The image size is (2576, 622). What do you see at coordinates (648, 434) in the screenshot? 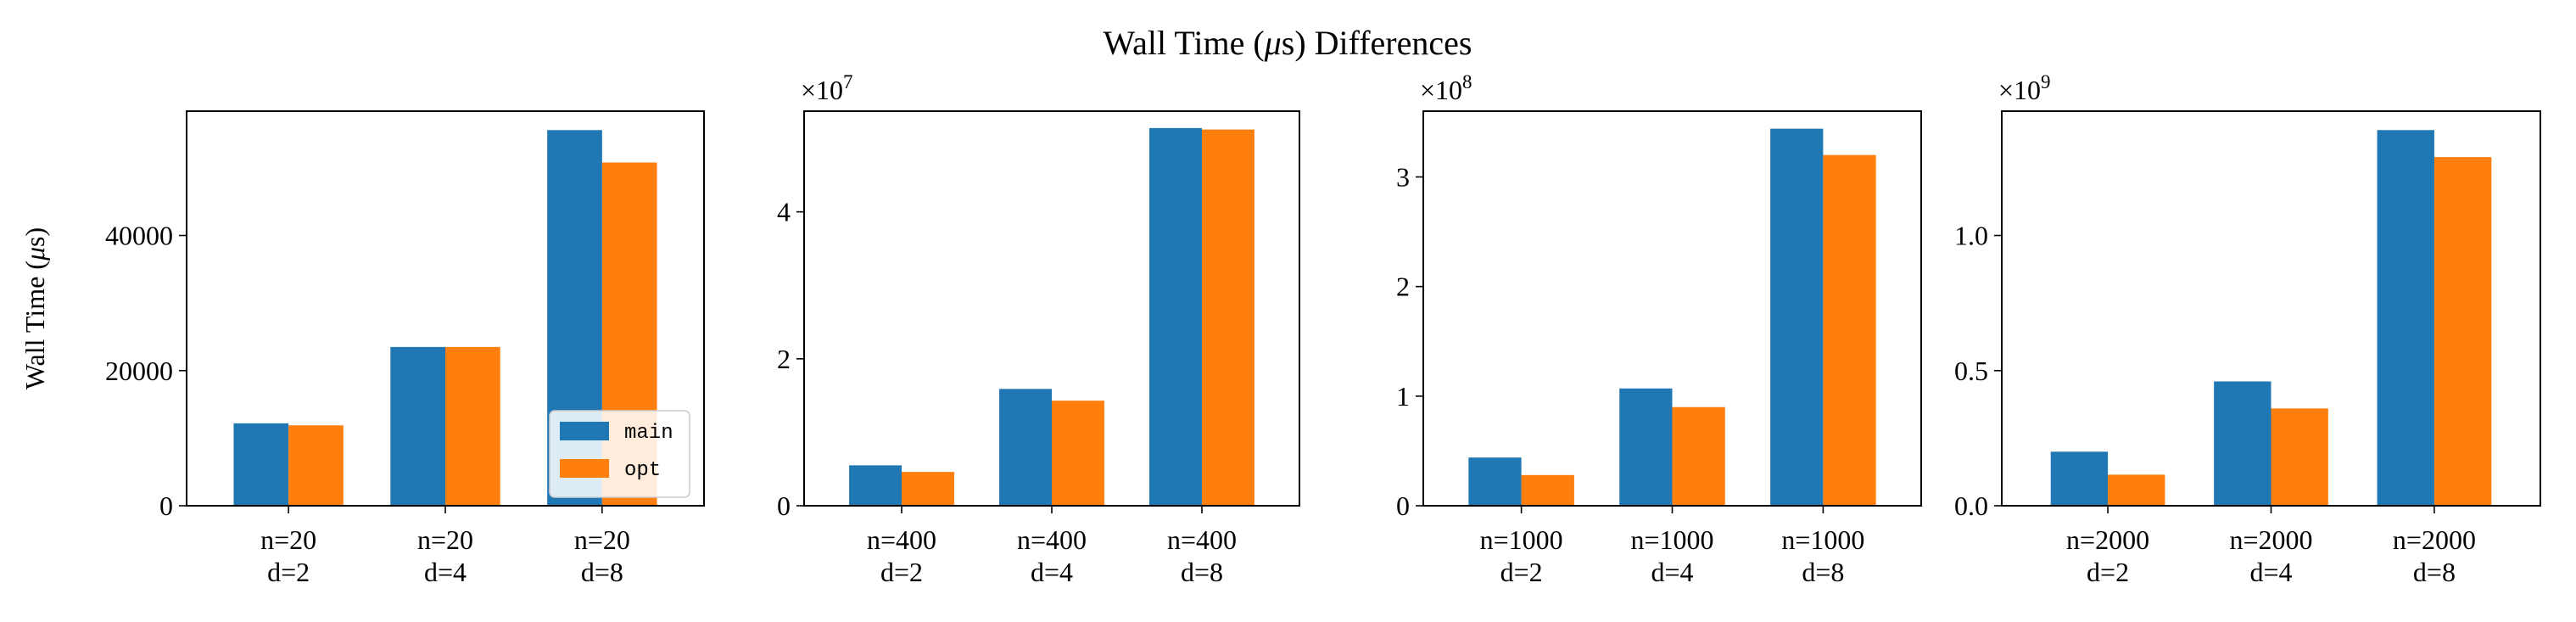
I see `legend-label-main: main` at bounding box center [648, 434].